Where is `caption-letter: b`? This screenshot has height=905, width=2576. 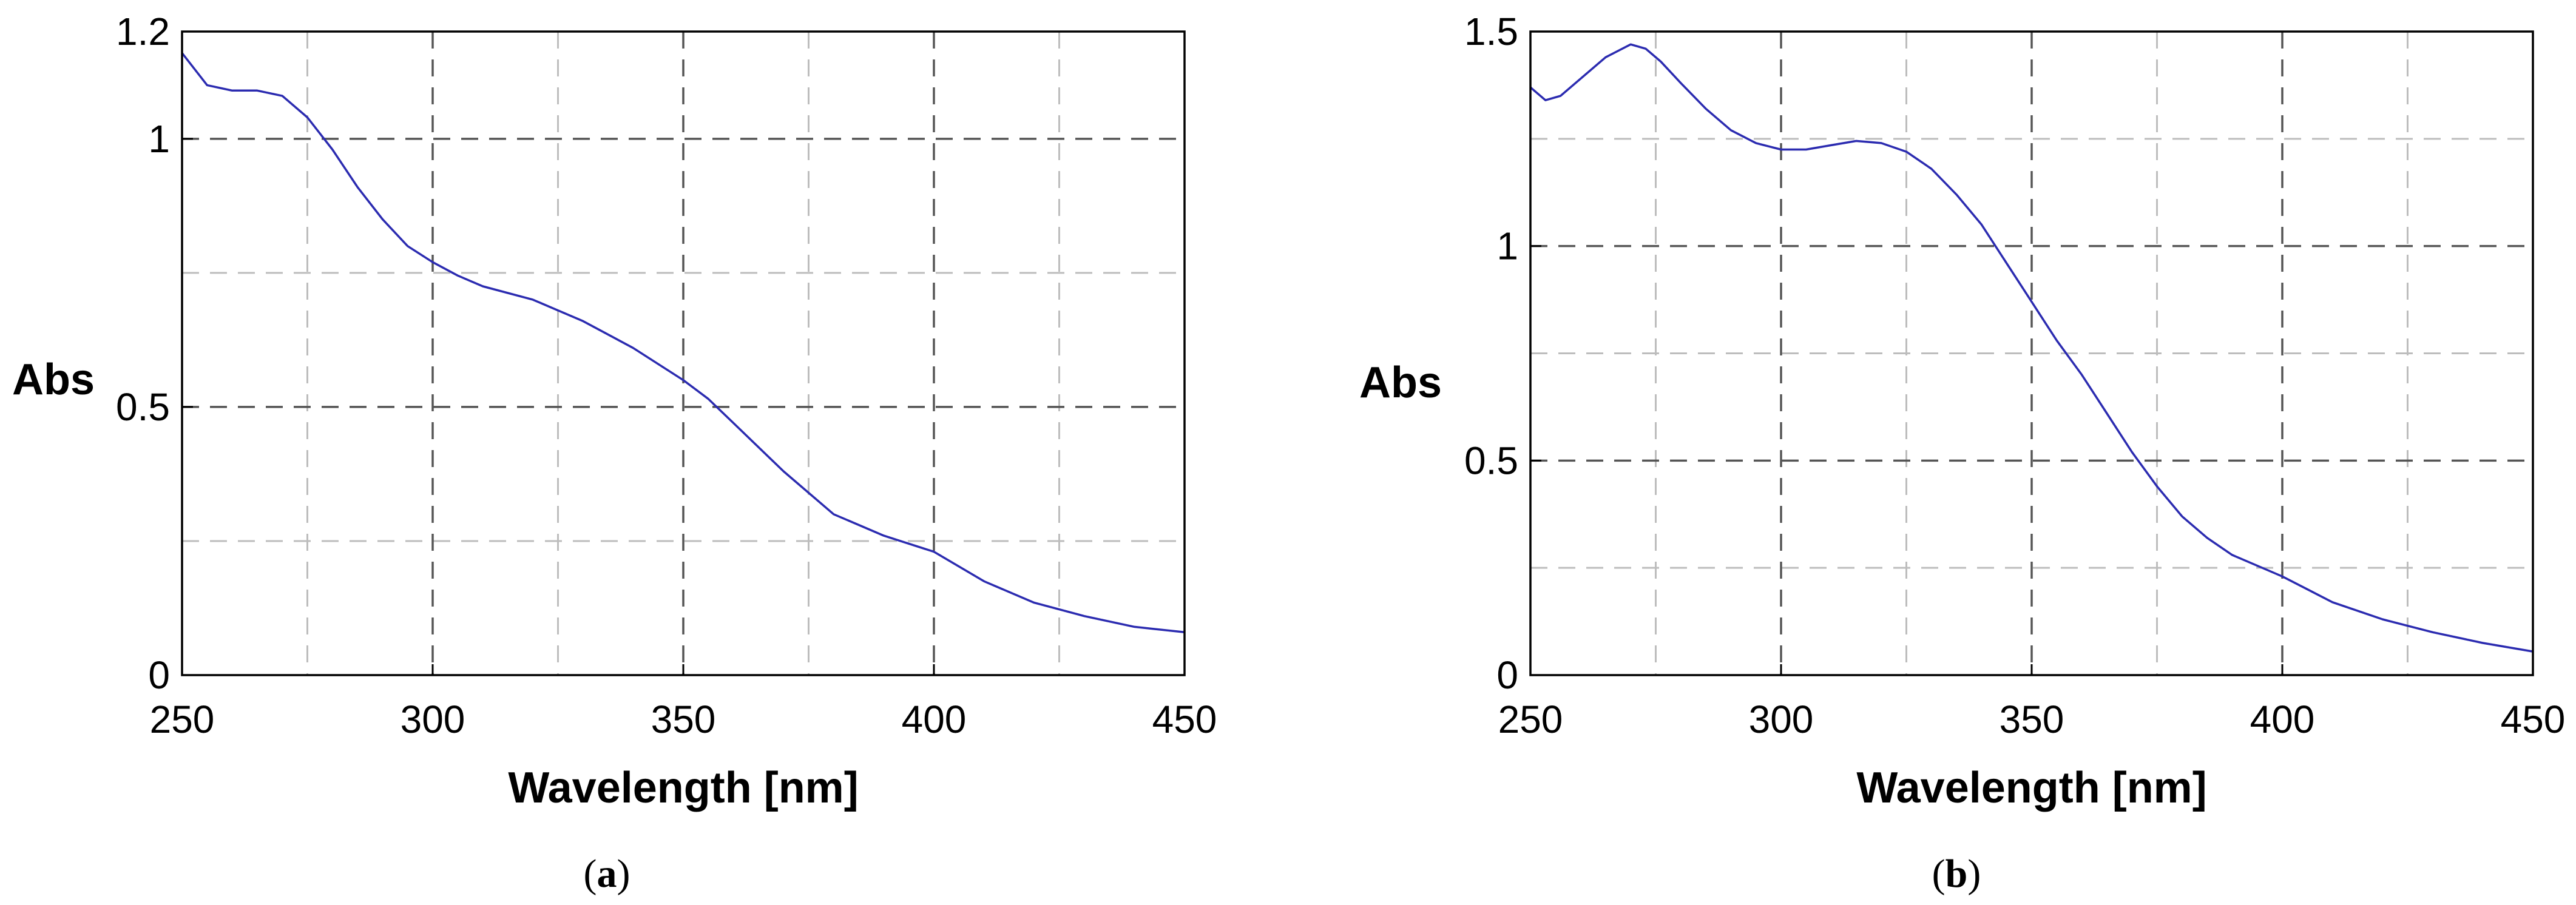
caption-letter: b is located at coordinates (1957, 874).